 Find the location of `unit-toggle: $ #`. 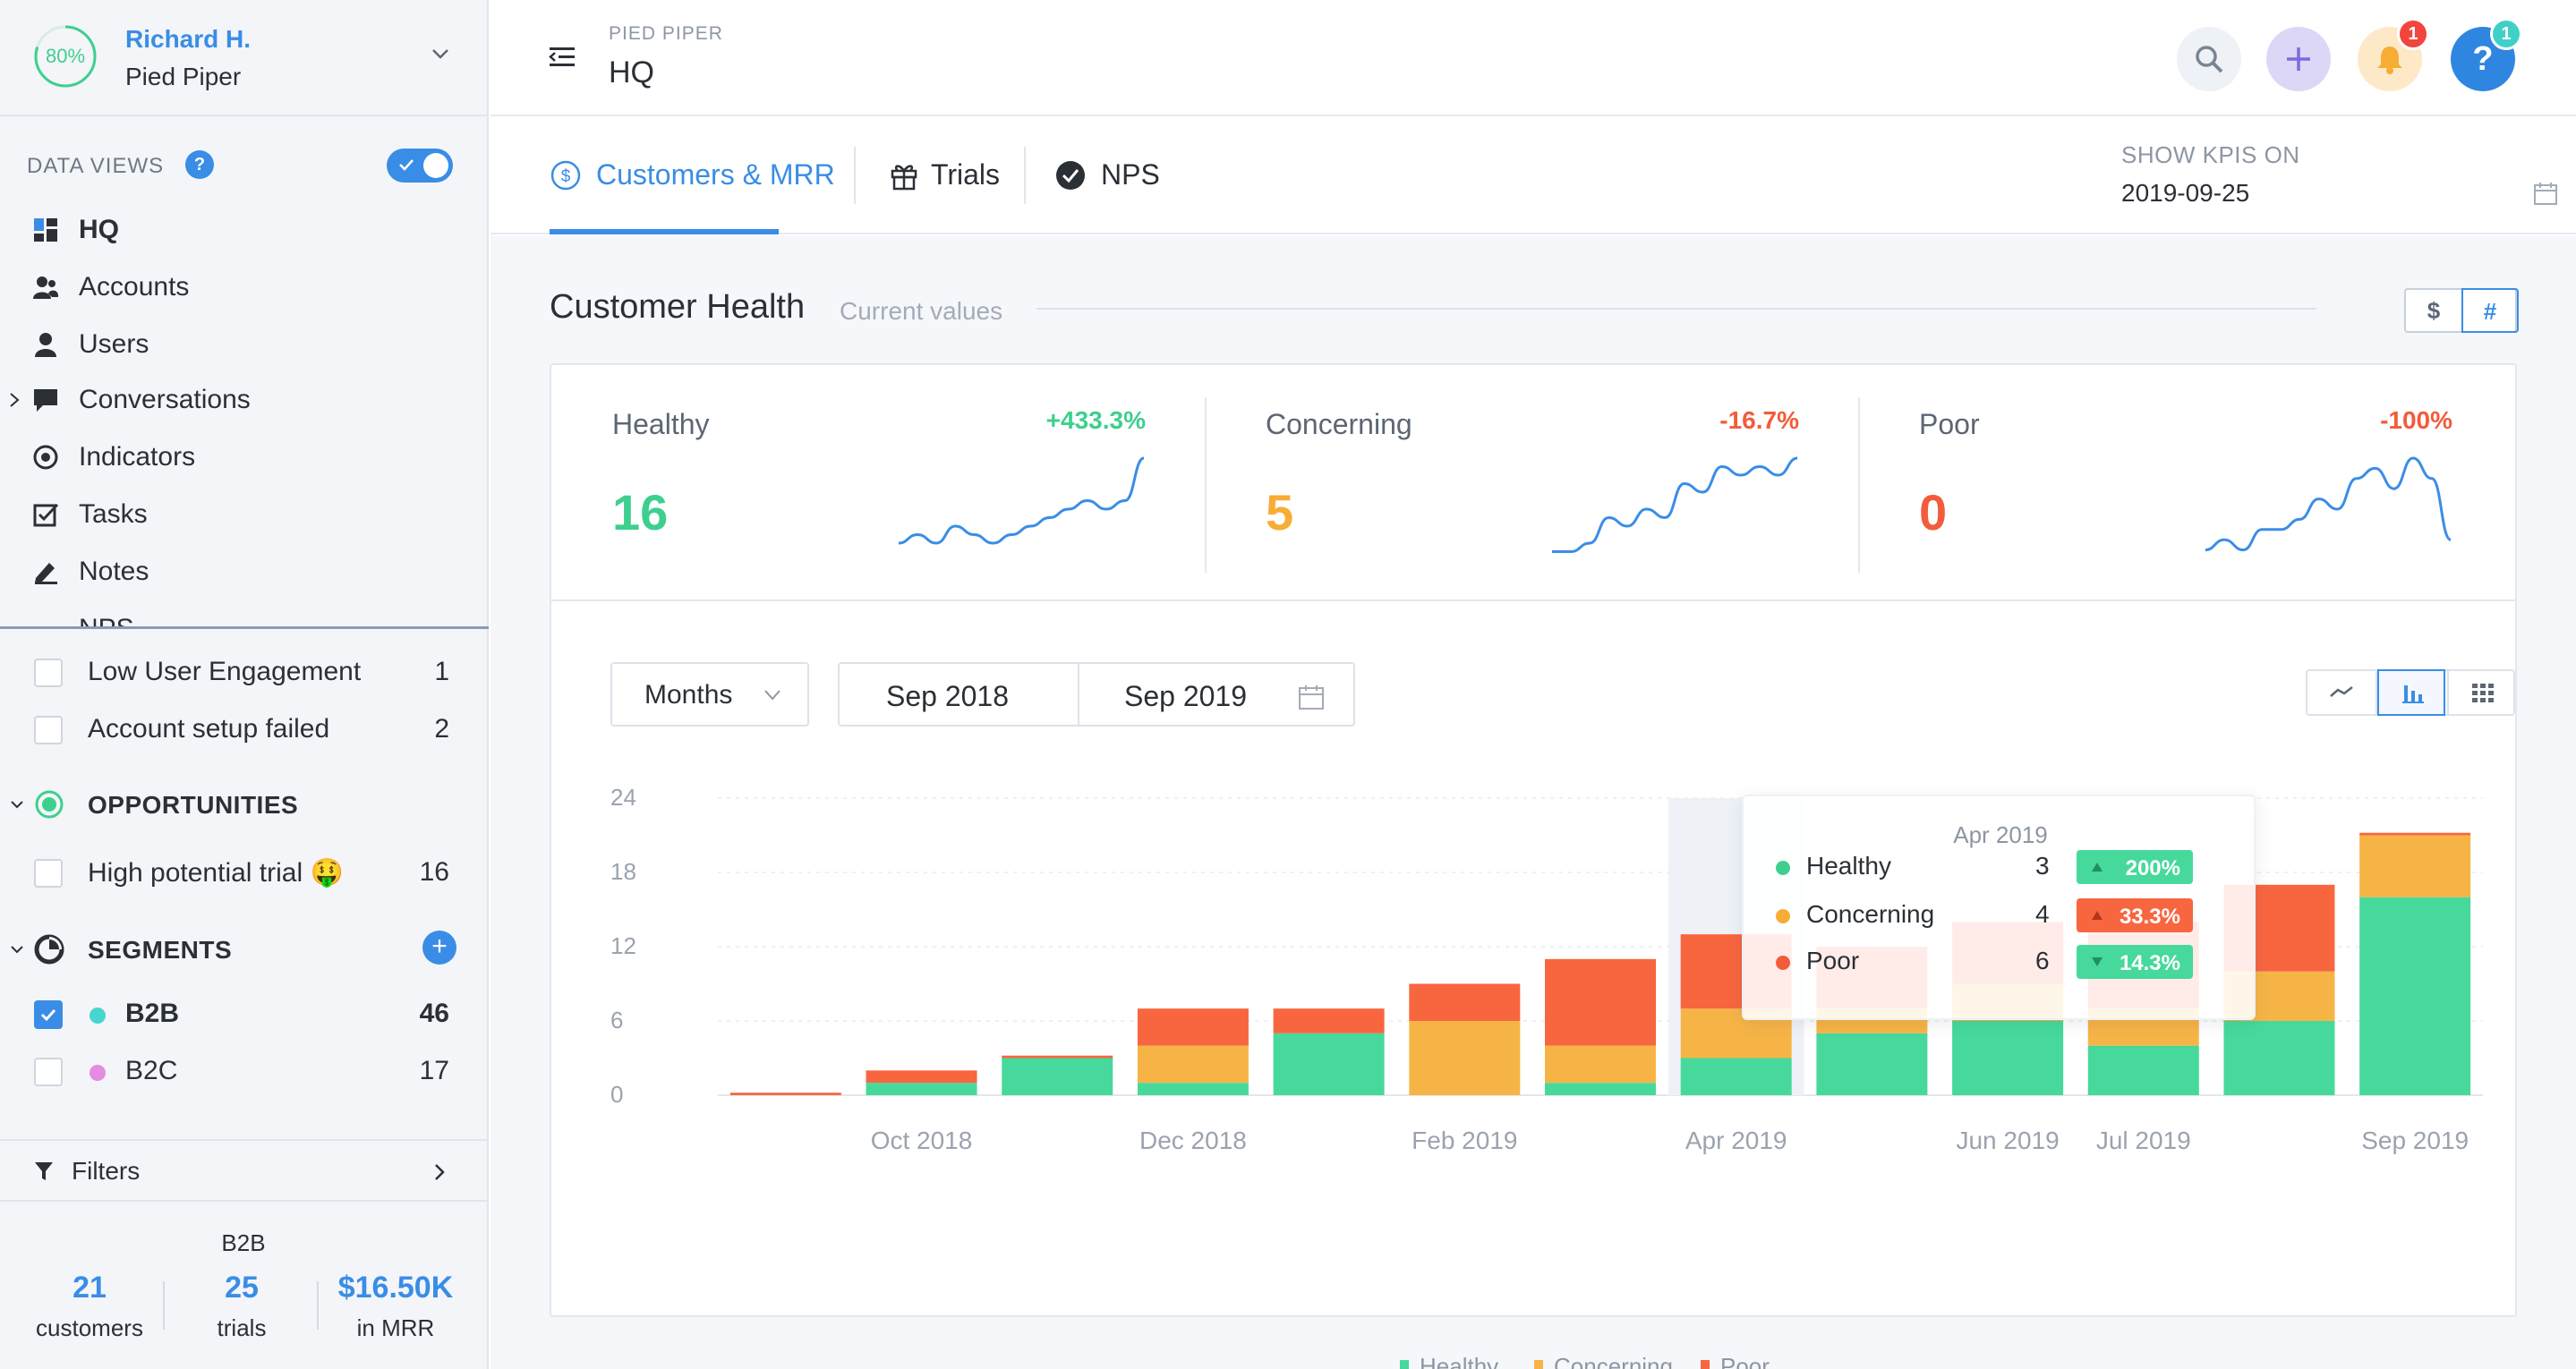

unit-toggle: $ # is located at coordinates (2461, 310).